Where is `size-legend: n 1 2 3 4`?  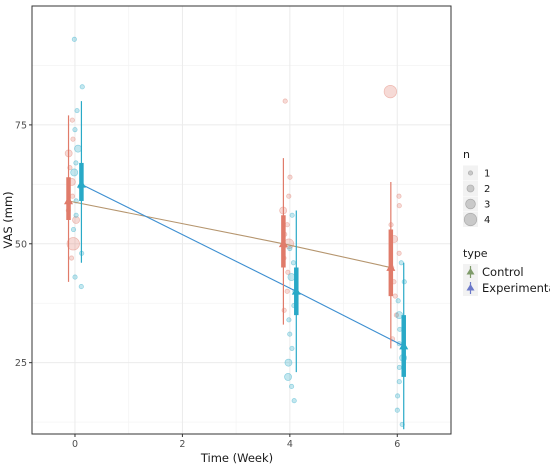 size-legend: n 1 2 3 4 is located at coordinates (476, 187).